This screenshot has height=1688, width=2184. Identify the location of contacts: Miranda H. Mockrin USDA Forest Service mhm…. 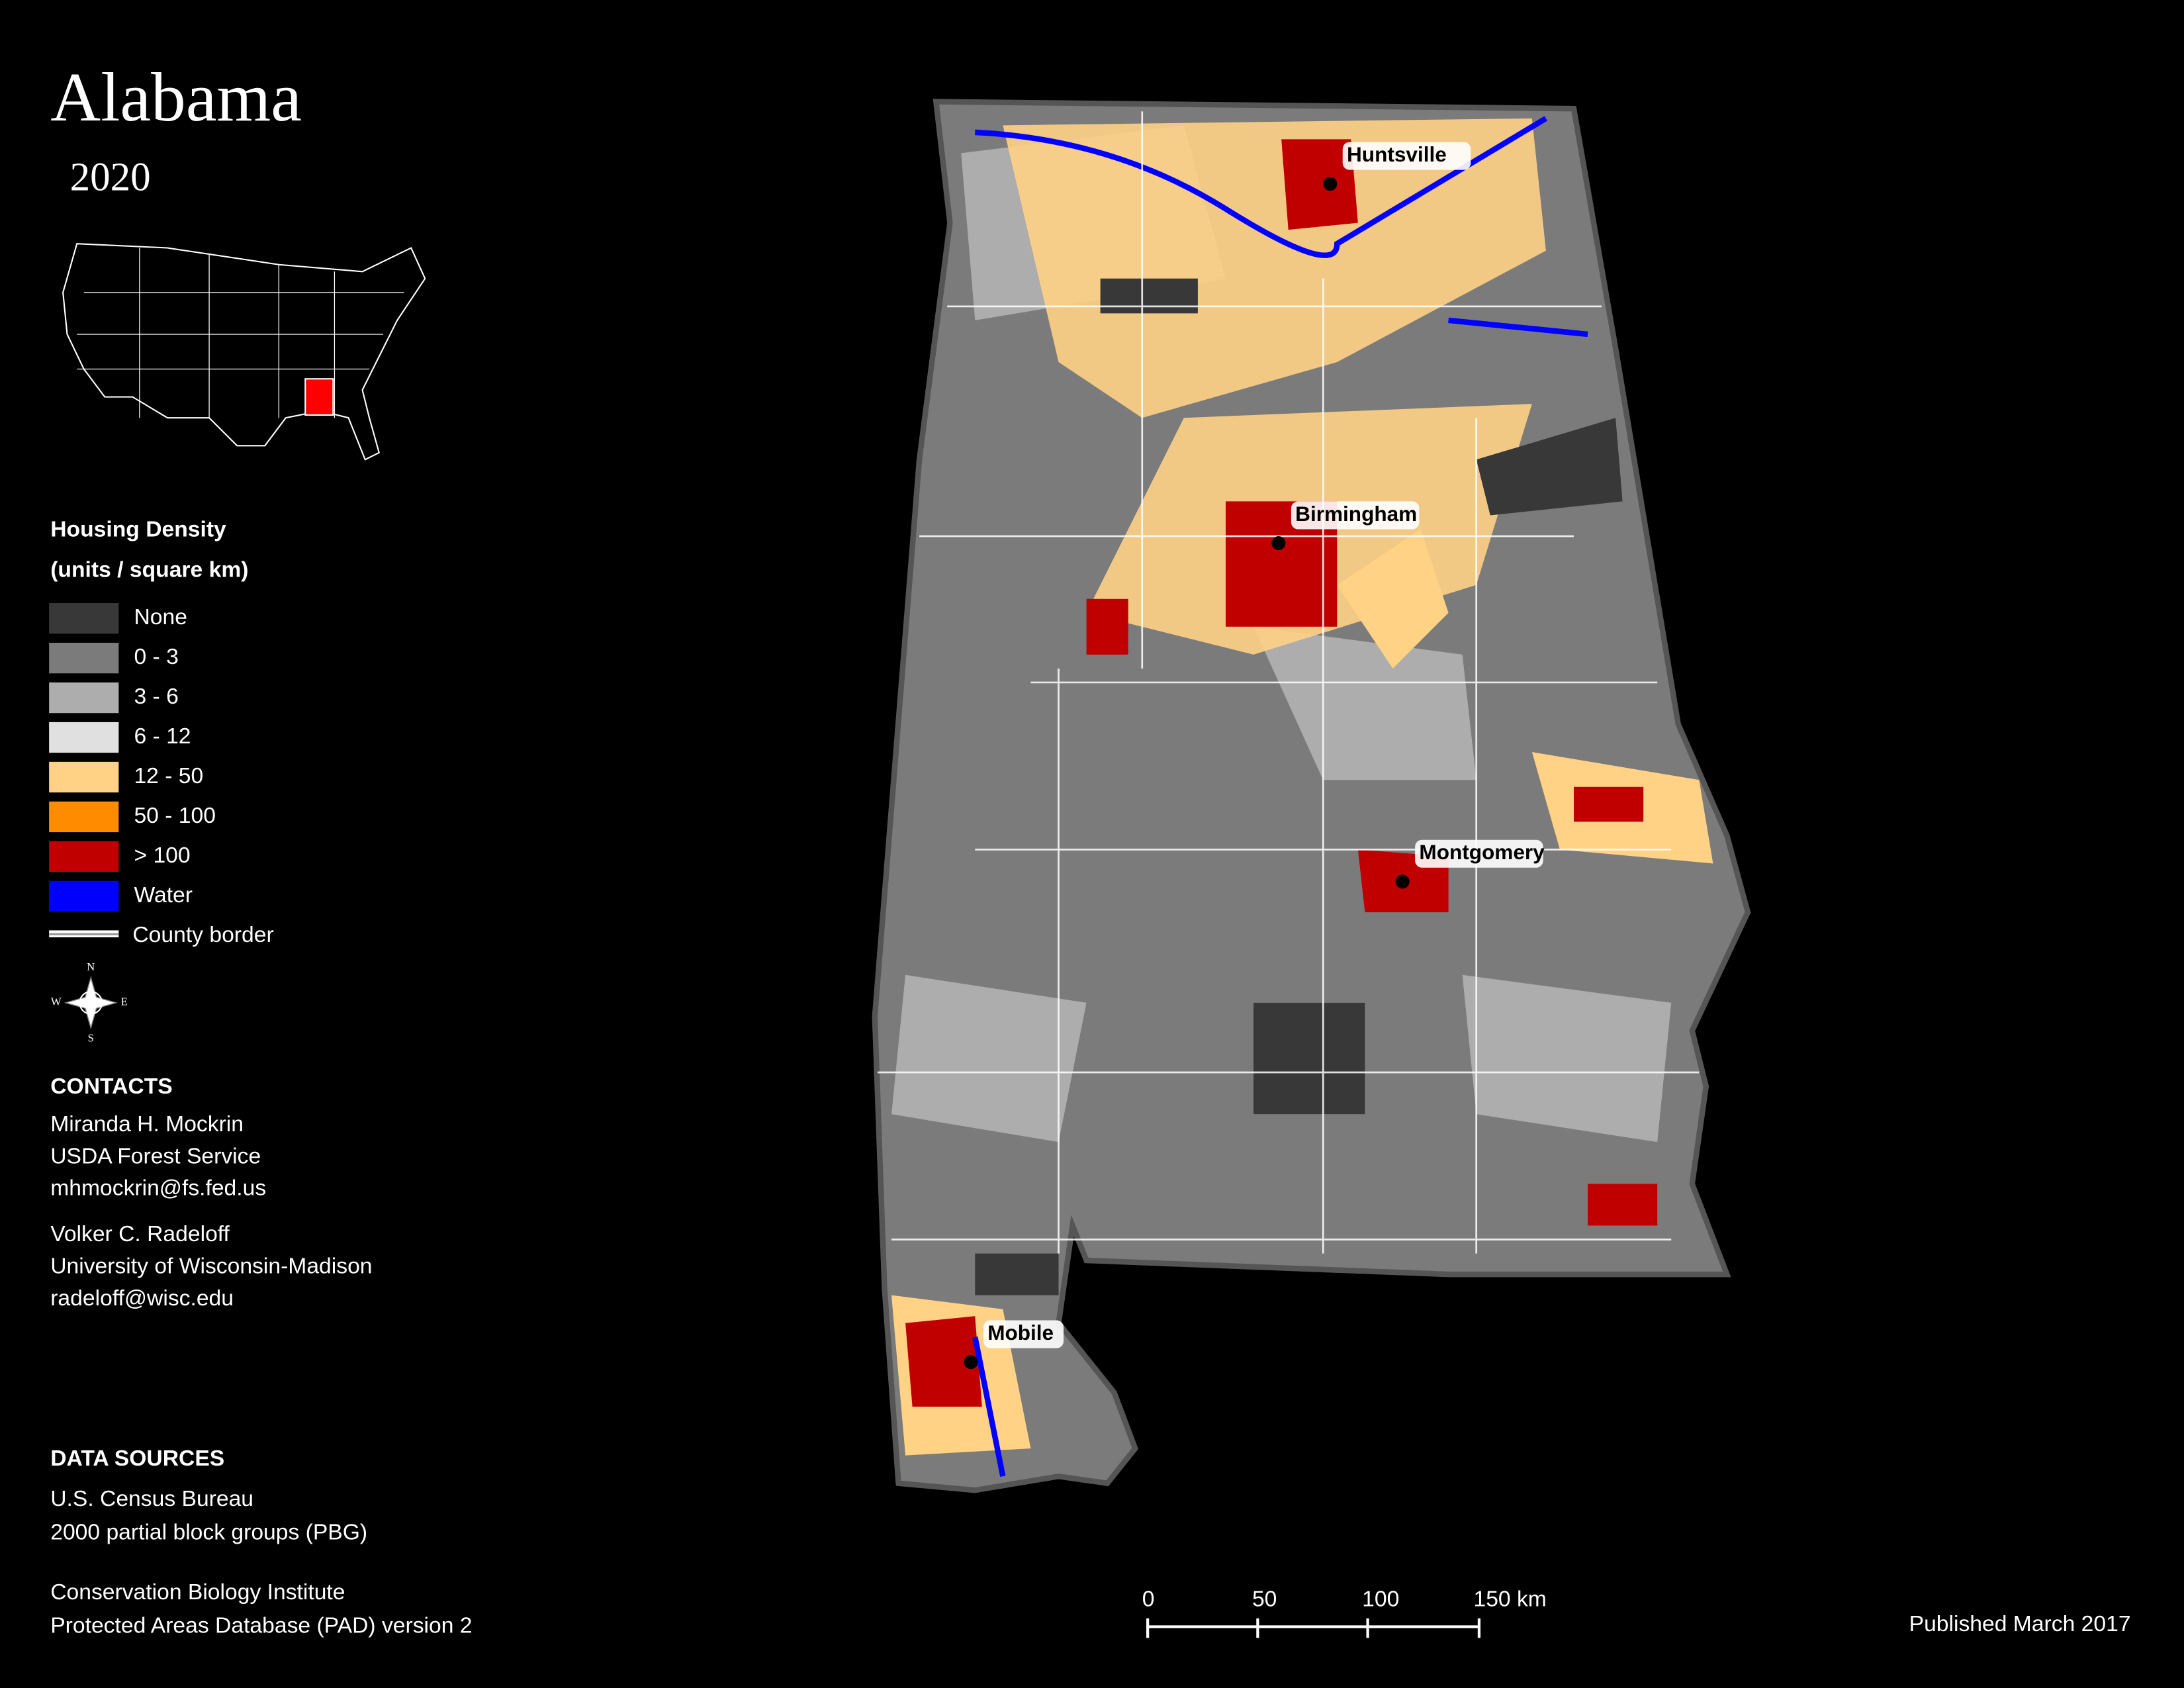
(211, 1211).